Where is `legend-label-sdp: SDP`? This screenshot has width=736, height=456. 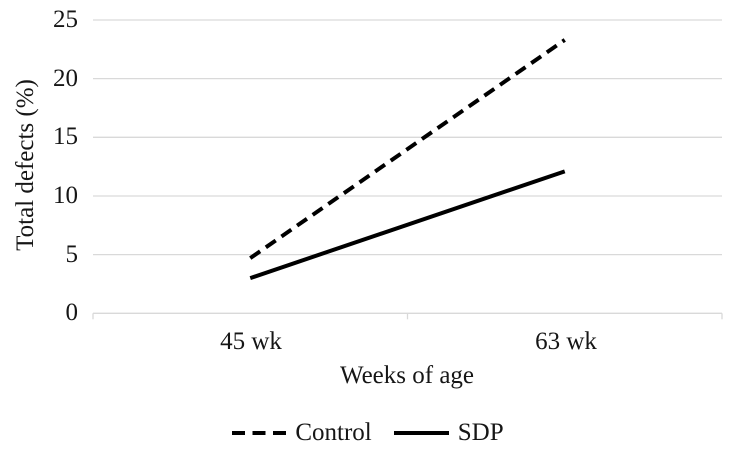 legend-label-sdp: SDP is located at coordinates (480, 432).